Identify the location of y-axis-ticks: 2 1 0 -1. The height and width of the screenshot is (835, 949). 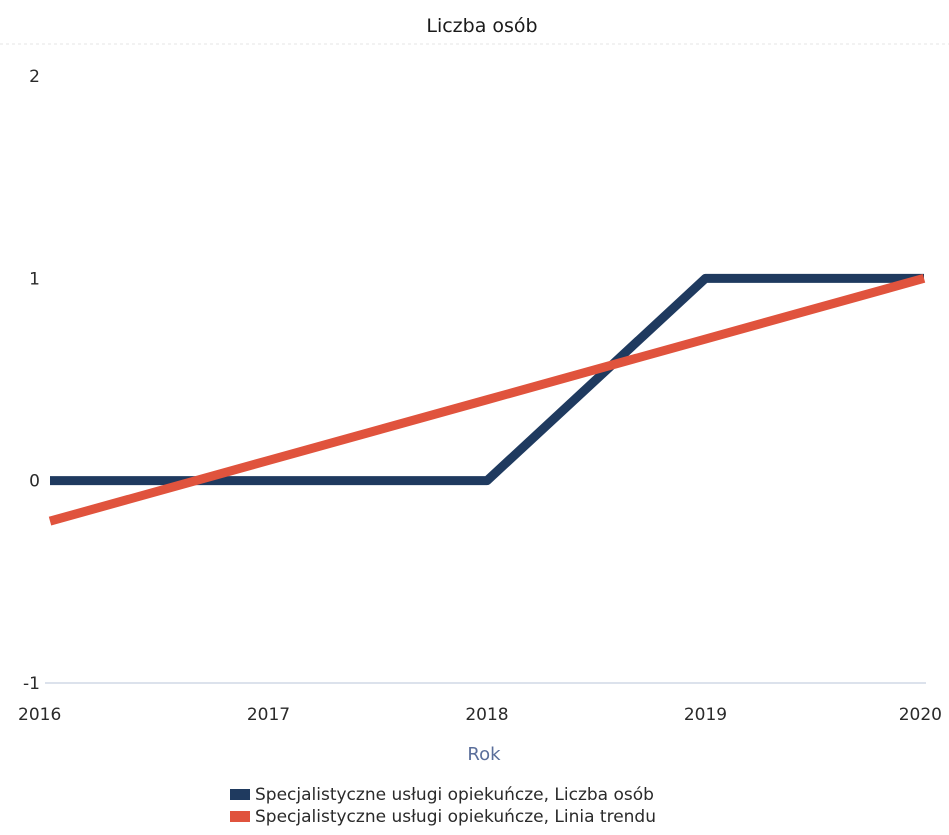
(31, 380).